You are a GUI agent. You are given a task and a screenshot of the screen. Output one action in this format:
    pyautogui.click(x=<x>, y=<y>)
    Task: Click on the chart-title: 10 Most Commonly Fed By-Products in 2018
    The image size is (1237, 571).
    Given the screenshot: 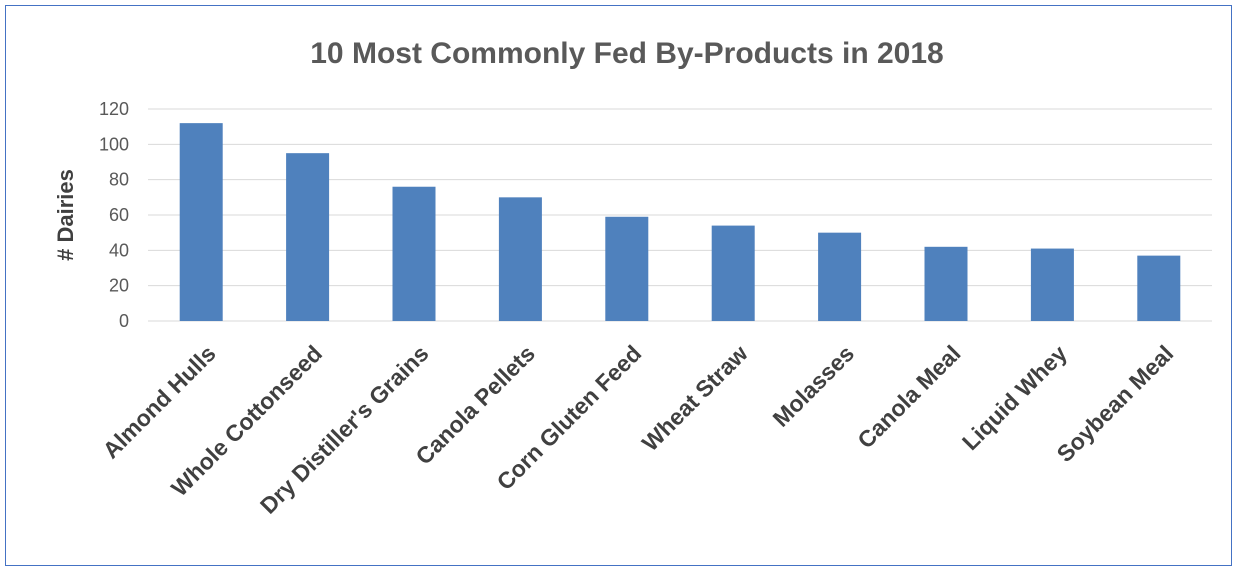 What is the action you would take?
    pyautogui.click(x=626, y=53)
    